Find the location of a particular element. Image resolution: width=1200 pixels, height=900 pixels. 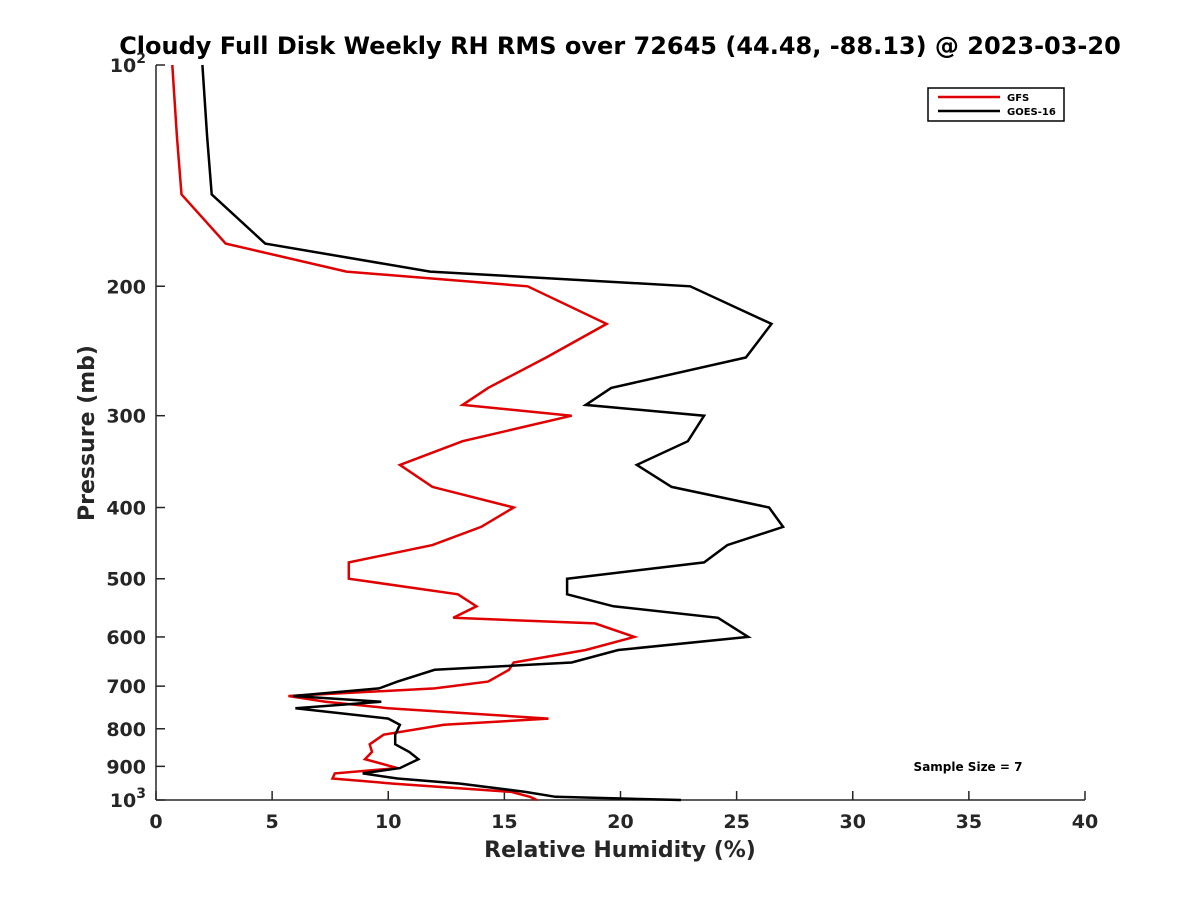

y-tick-label: 10³ is located at coordinates (128, 799).